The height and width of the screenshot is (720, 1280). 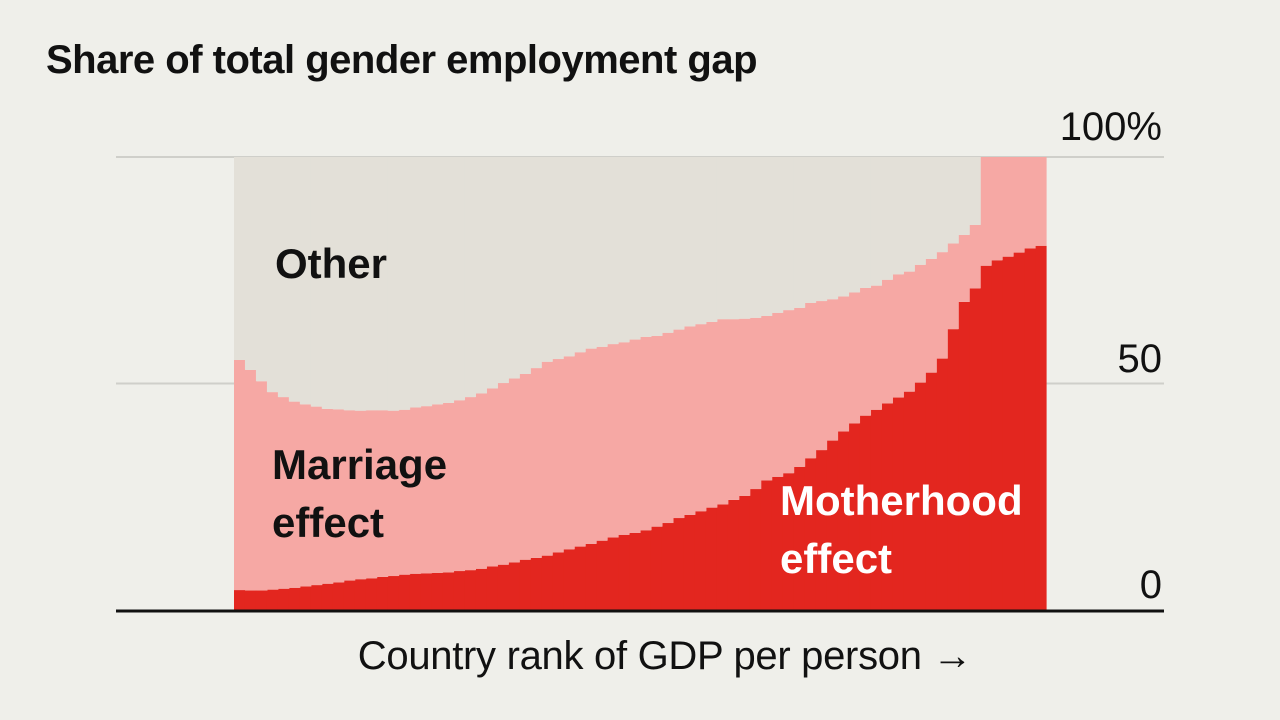 What do you see at coordinates (901, 500) in the screenshot?
I see `series-label-line: Motherhood` at bounding box center [901, 500].